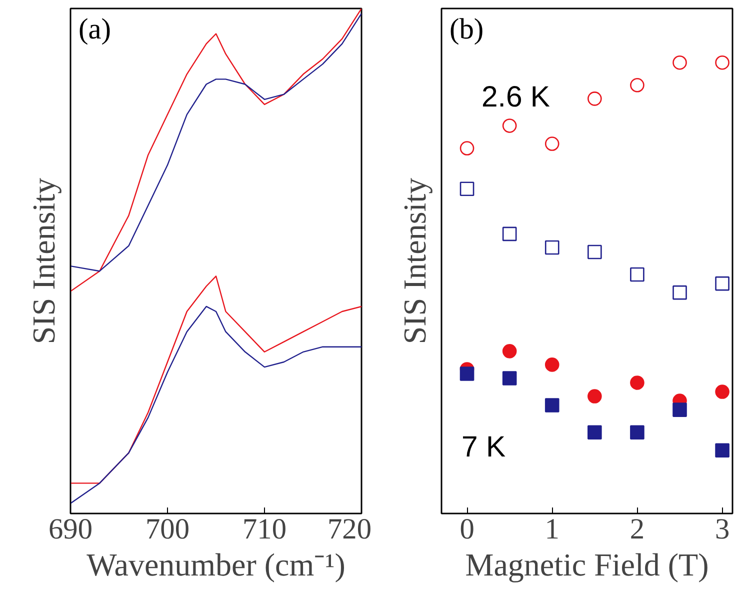  I want to click on x-tick-label: 700, so click(168, 530).